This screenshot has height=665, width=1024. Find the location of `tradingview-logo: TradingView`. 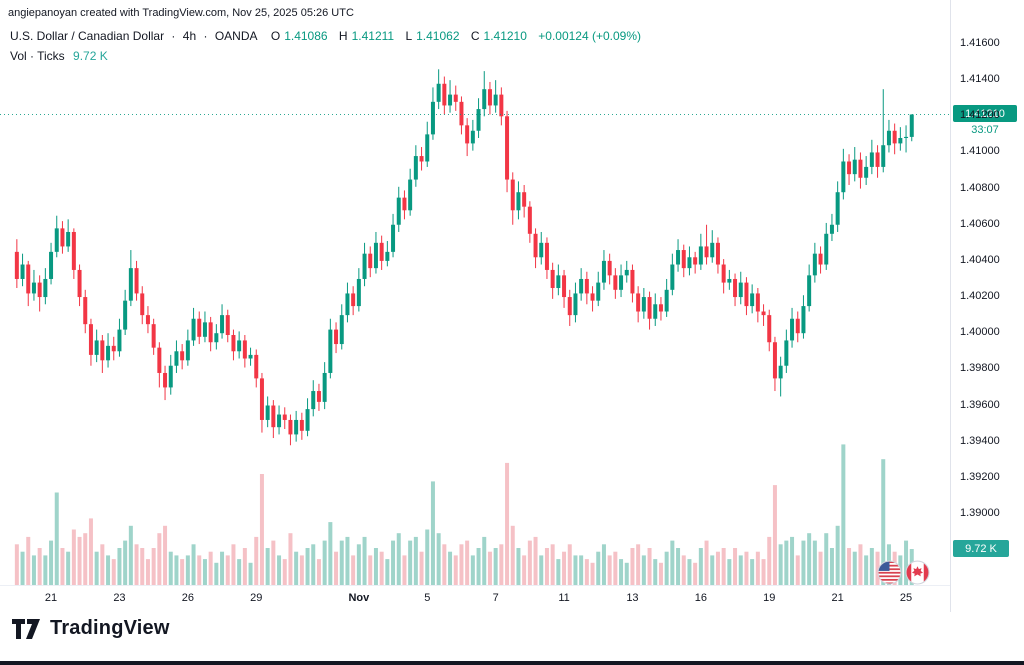

tradingview-logo: TradingView is located at coordinates (91, 628).